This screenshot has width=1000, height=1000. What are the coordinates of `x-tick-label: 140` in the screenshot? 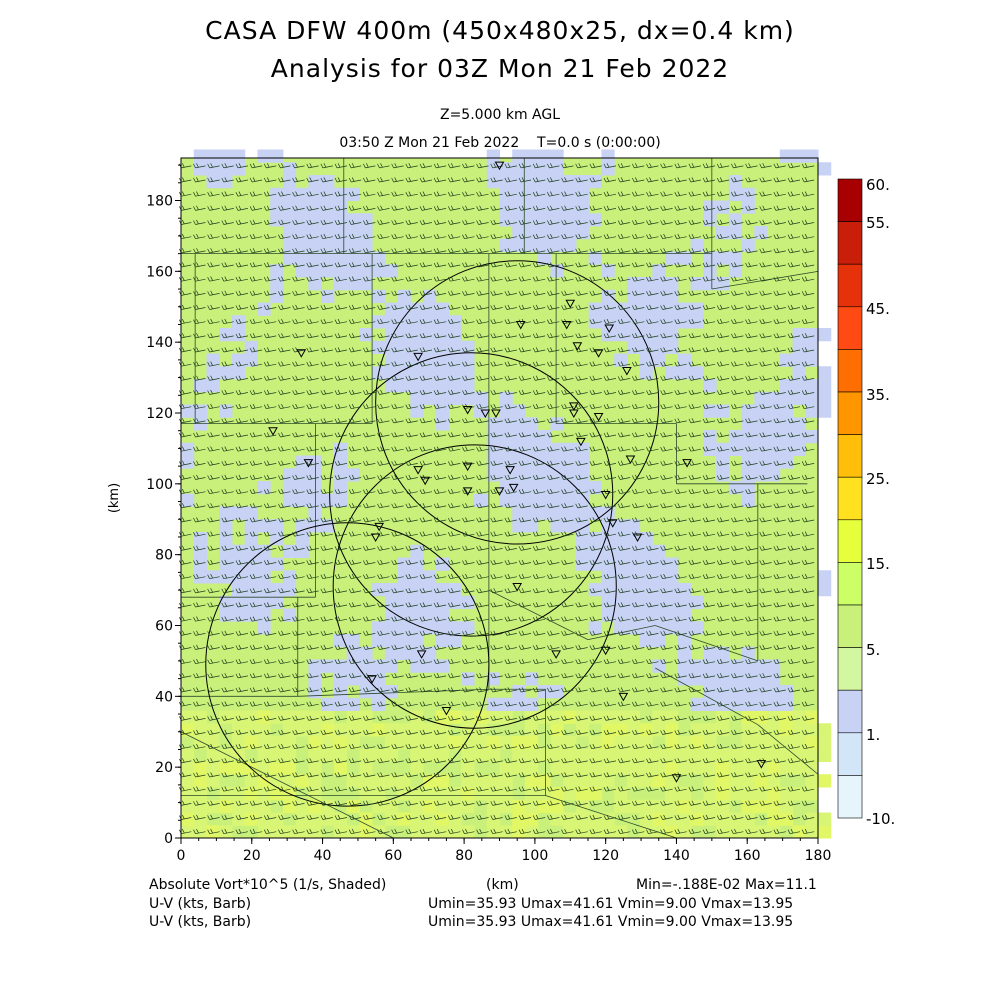 It's located at (676, 856).